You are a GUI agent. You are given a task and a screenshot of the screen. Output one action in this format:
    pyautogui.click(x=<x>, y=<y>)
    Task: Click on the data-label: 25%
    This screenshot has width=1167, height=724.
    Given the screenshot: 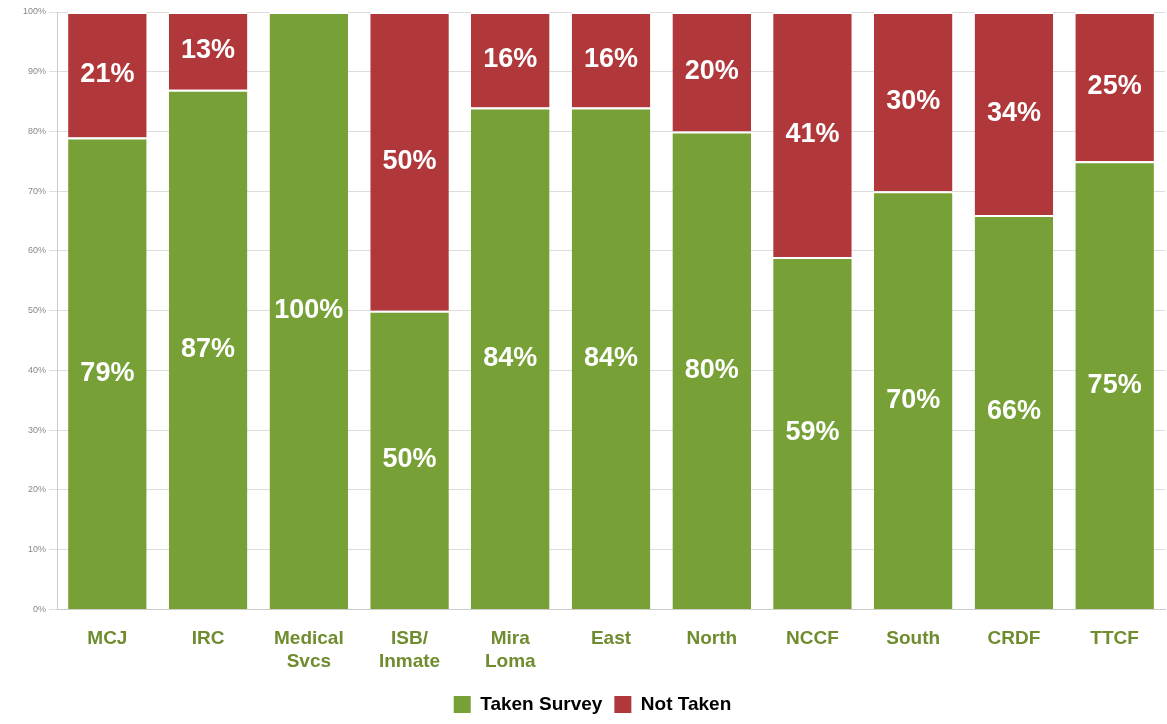 What is the action you would take?
    pyautogui.click(x=1114, y=85)
    